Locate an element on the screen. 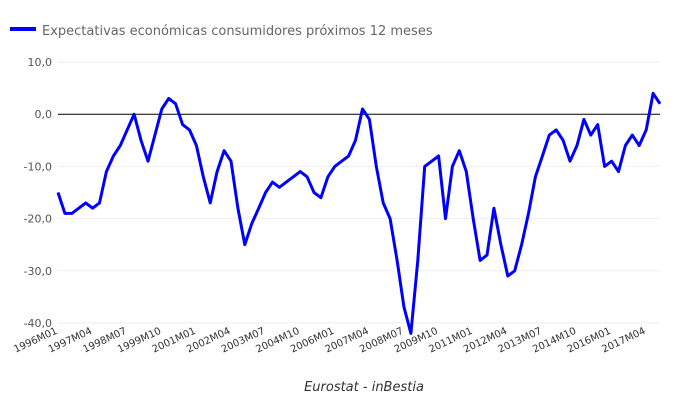 This screenshot has height=420, width=680. legend-swatch is located at coordinates (23, 29).